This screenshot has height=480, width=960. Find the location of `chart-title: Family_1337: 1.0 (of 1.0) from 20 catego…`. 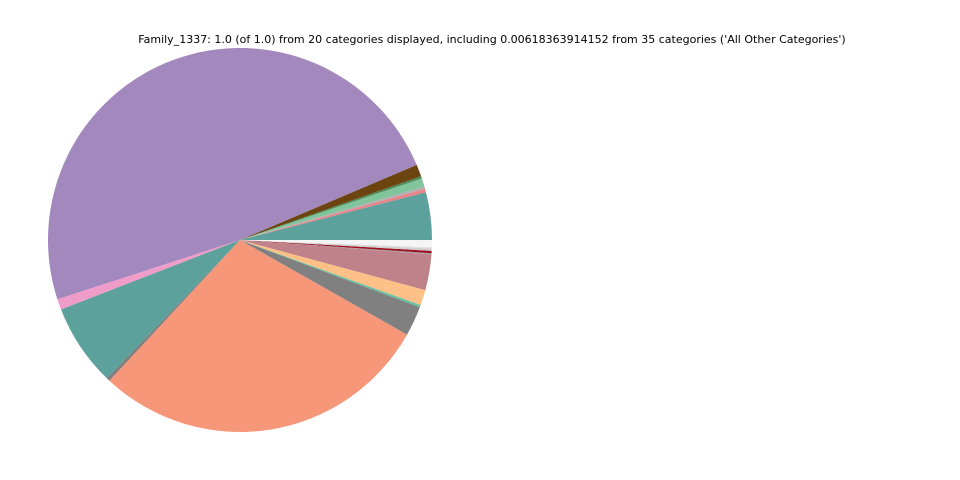

chart-title: Family_1337: 1.0 (of 1.0) from 20 catego… is located at coordinates (491, 39).